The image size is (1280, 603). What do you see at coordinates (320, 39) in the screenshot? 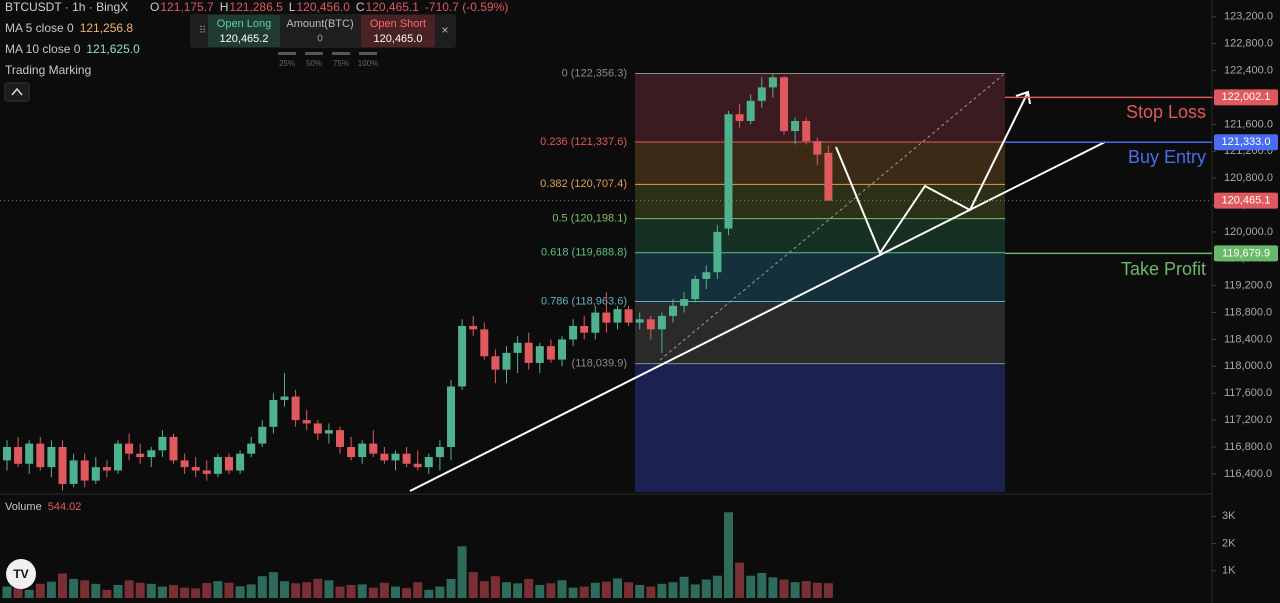
I see `amount-input: 0` at bounding box center [320, 39].